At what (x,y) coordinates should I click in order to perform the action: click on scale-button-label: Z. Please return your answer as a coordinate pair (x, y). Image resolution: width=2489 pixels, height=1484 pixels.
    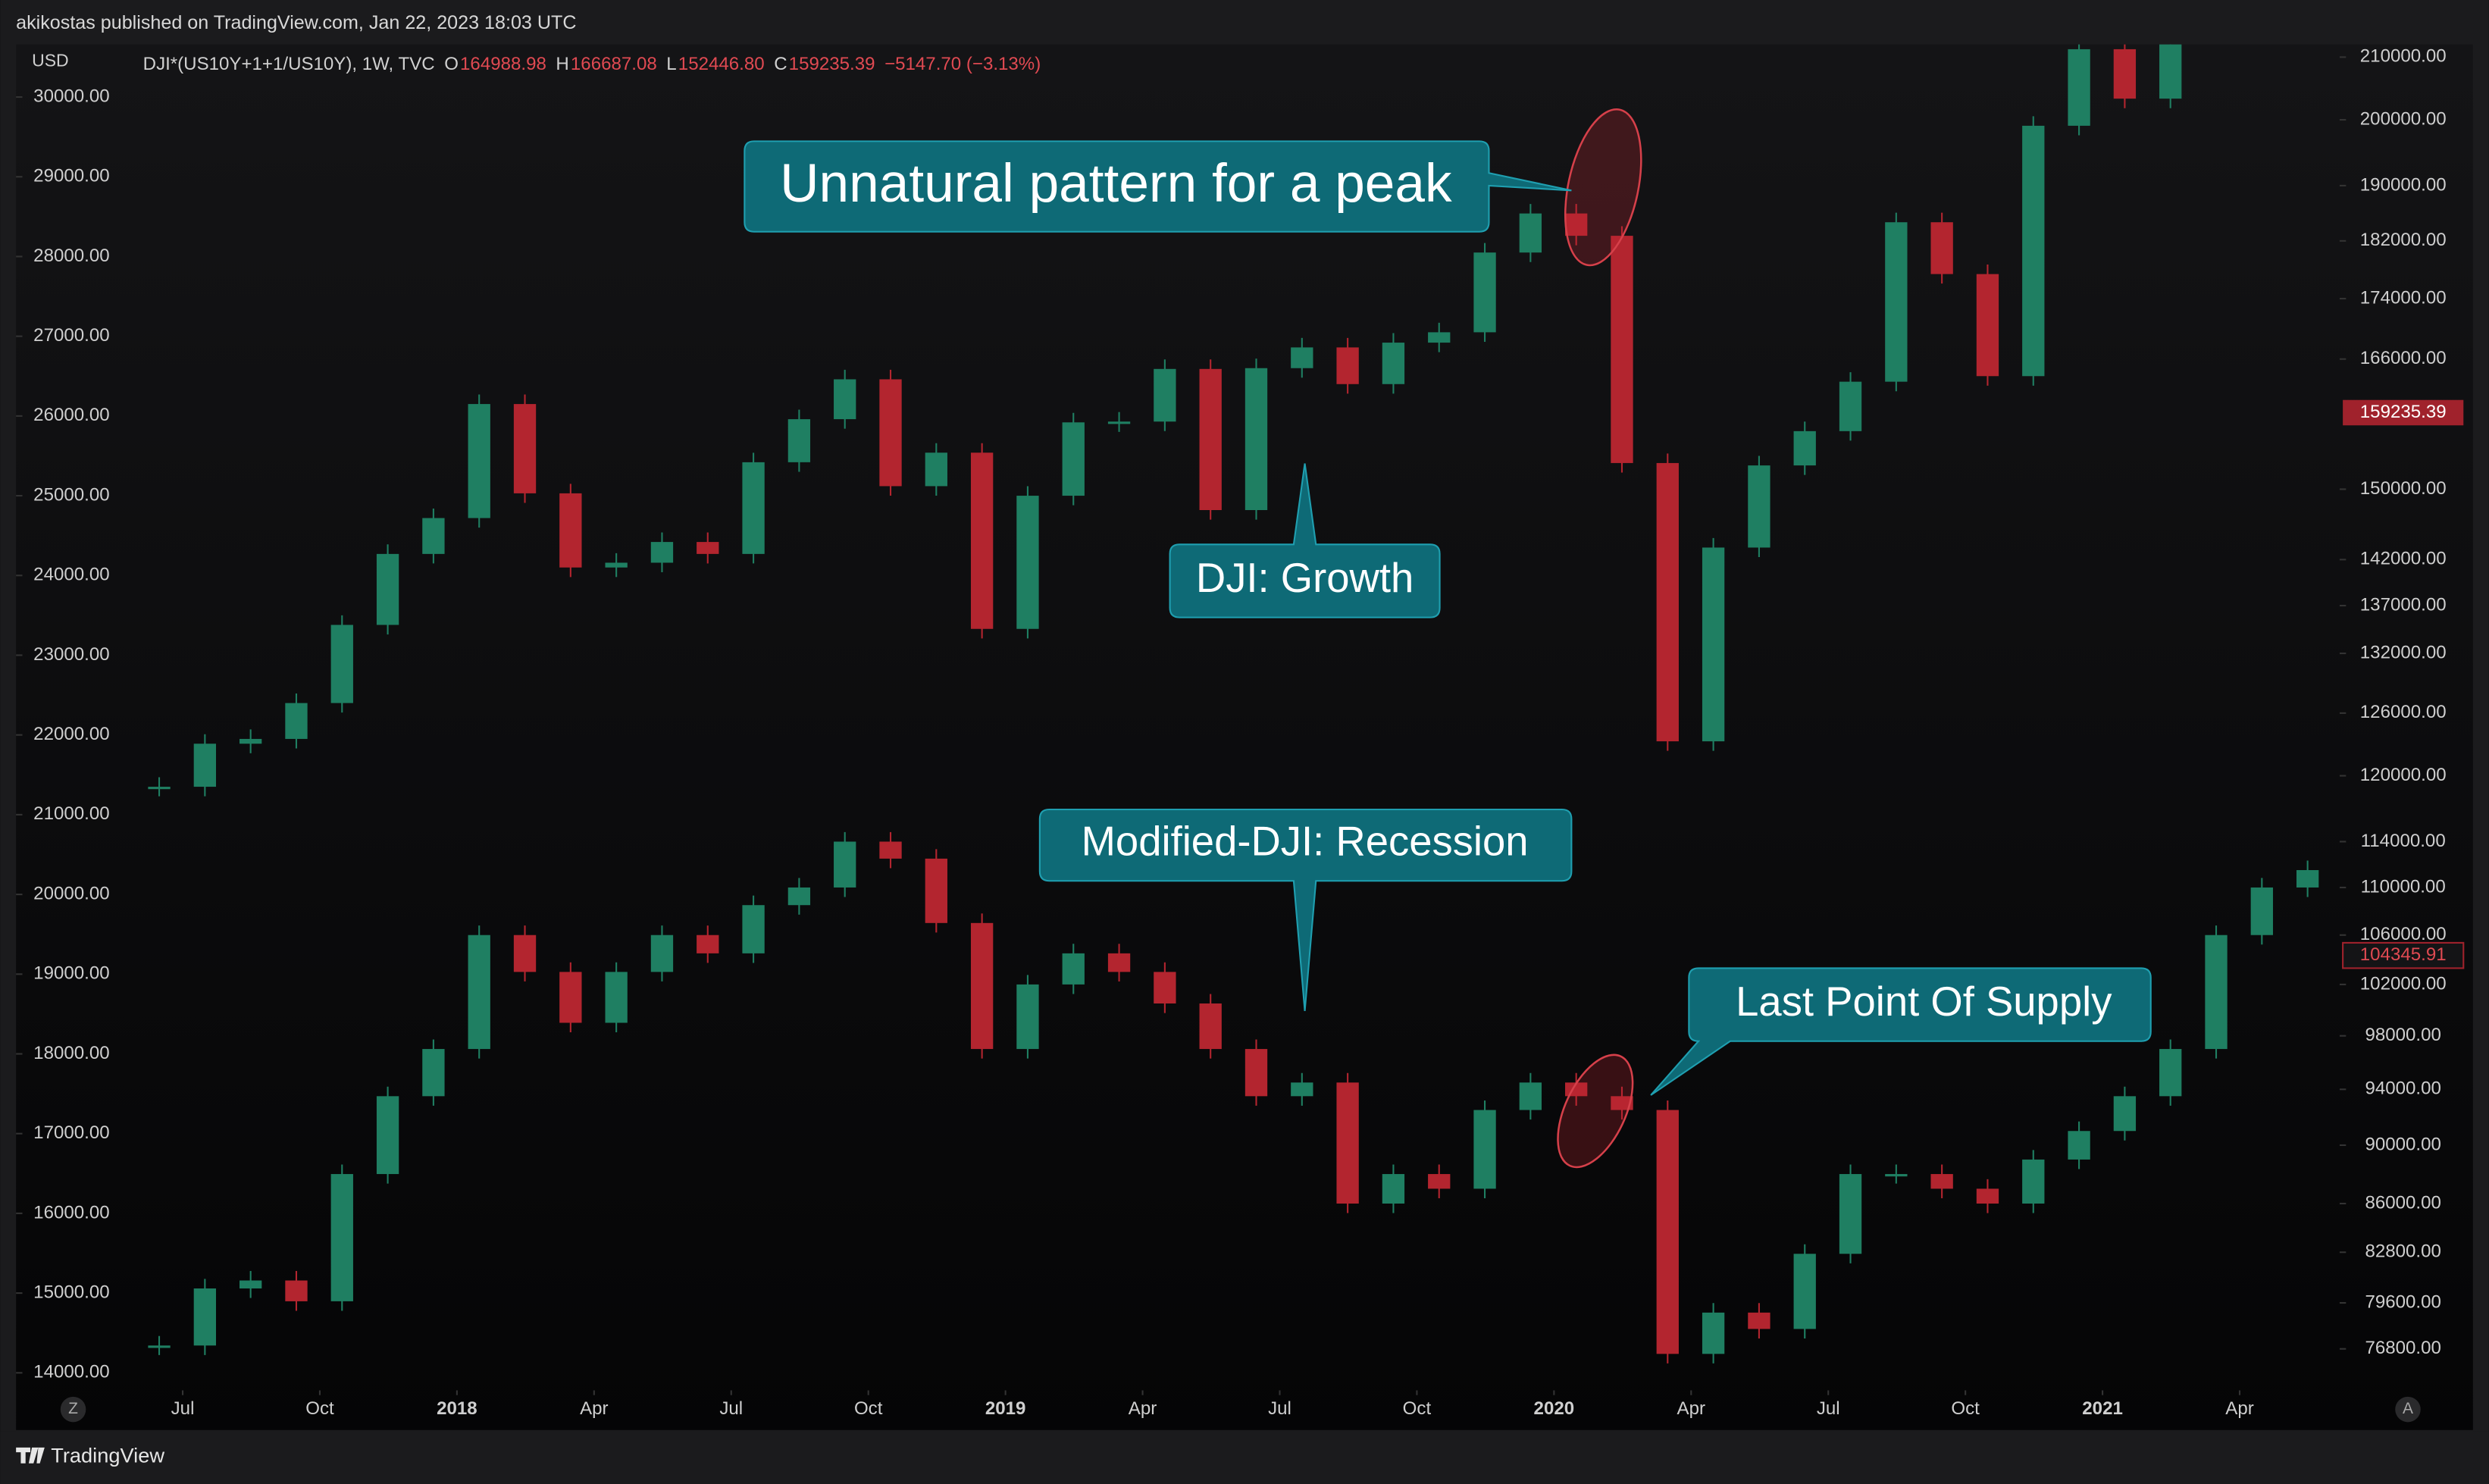
    Looking at the image, I should click on (73, 1408).